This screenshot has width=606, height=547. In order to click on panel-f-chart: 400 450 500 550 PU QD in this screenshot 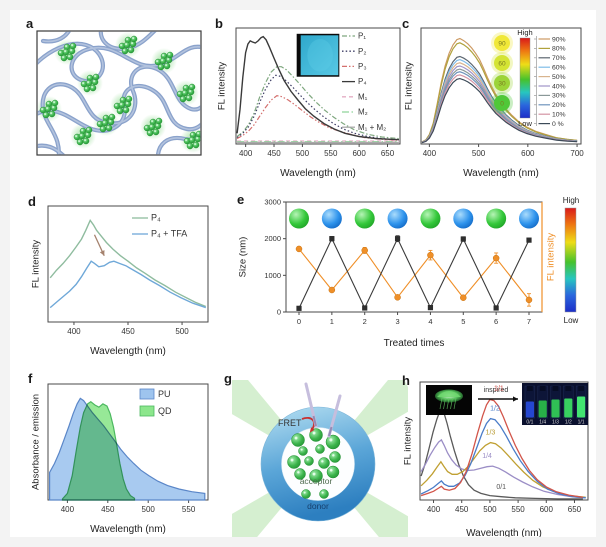, I will do `click(128, 448)`.